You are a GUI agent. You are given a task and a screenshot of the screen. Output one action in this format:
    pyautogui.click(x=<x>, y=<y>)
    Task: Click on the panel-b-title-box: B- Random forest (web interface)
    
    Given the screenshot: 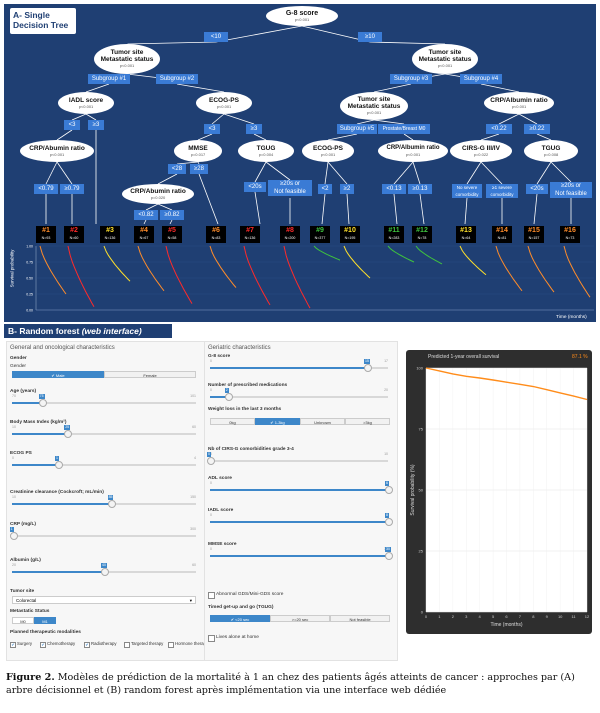 What is the action you would take?
    pyautogui.click(x=88, y=331)
    